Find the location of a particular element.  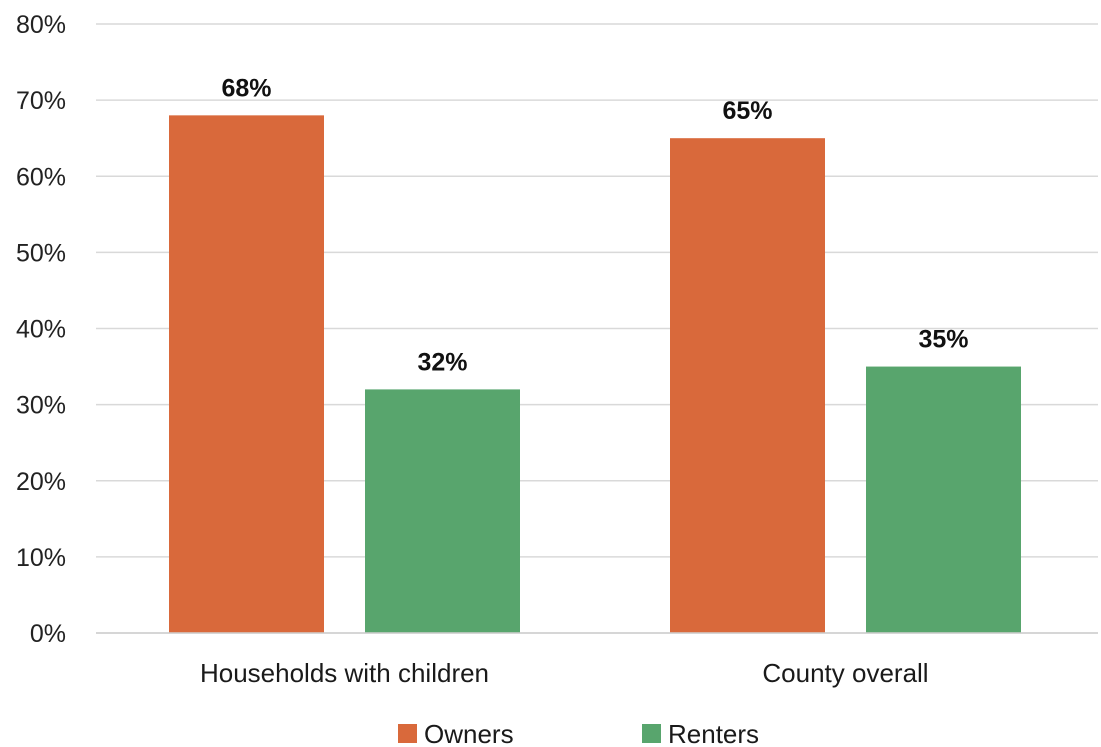

legend-item-renters: Renters is located at coordinates (700, 733).